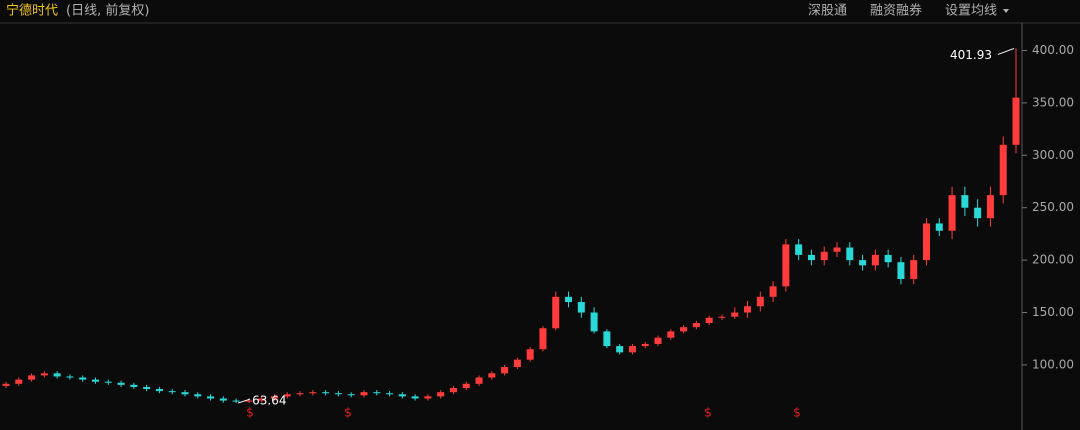 The width and height of the screenshot is (1080, 430). I want to click on y-tick-label: 150.00, so click(1053, 312).